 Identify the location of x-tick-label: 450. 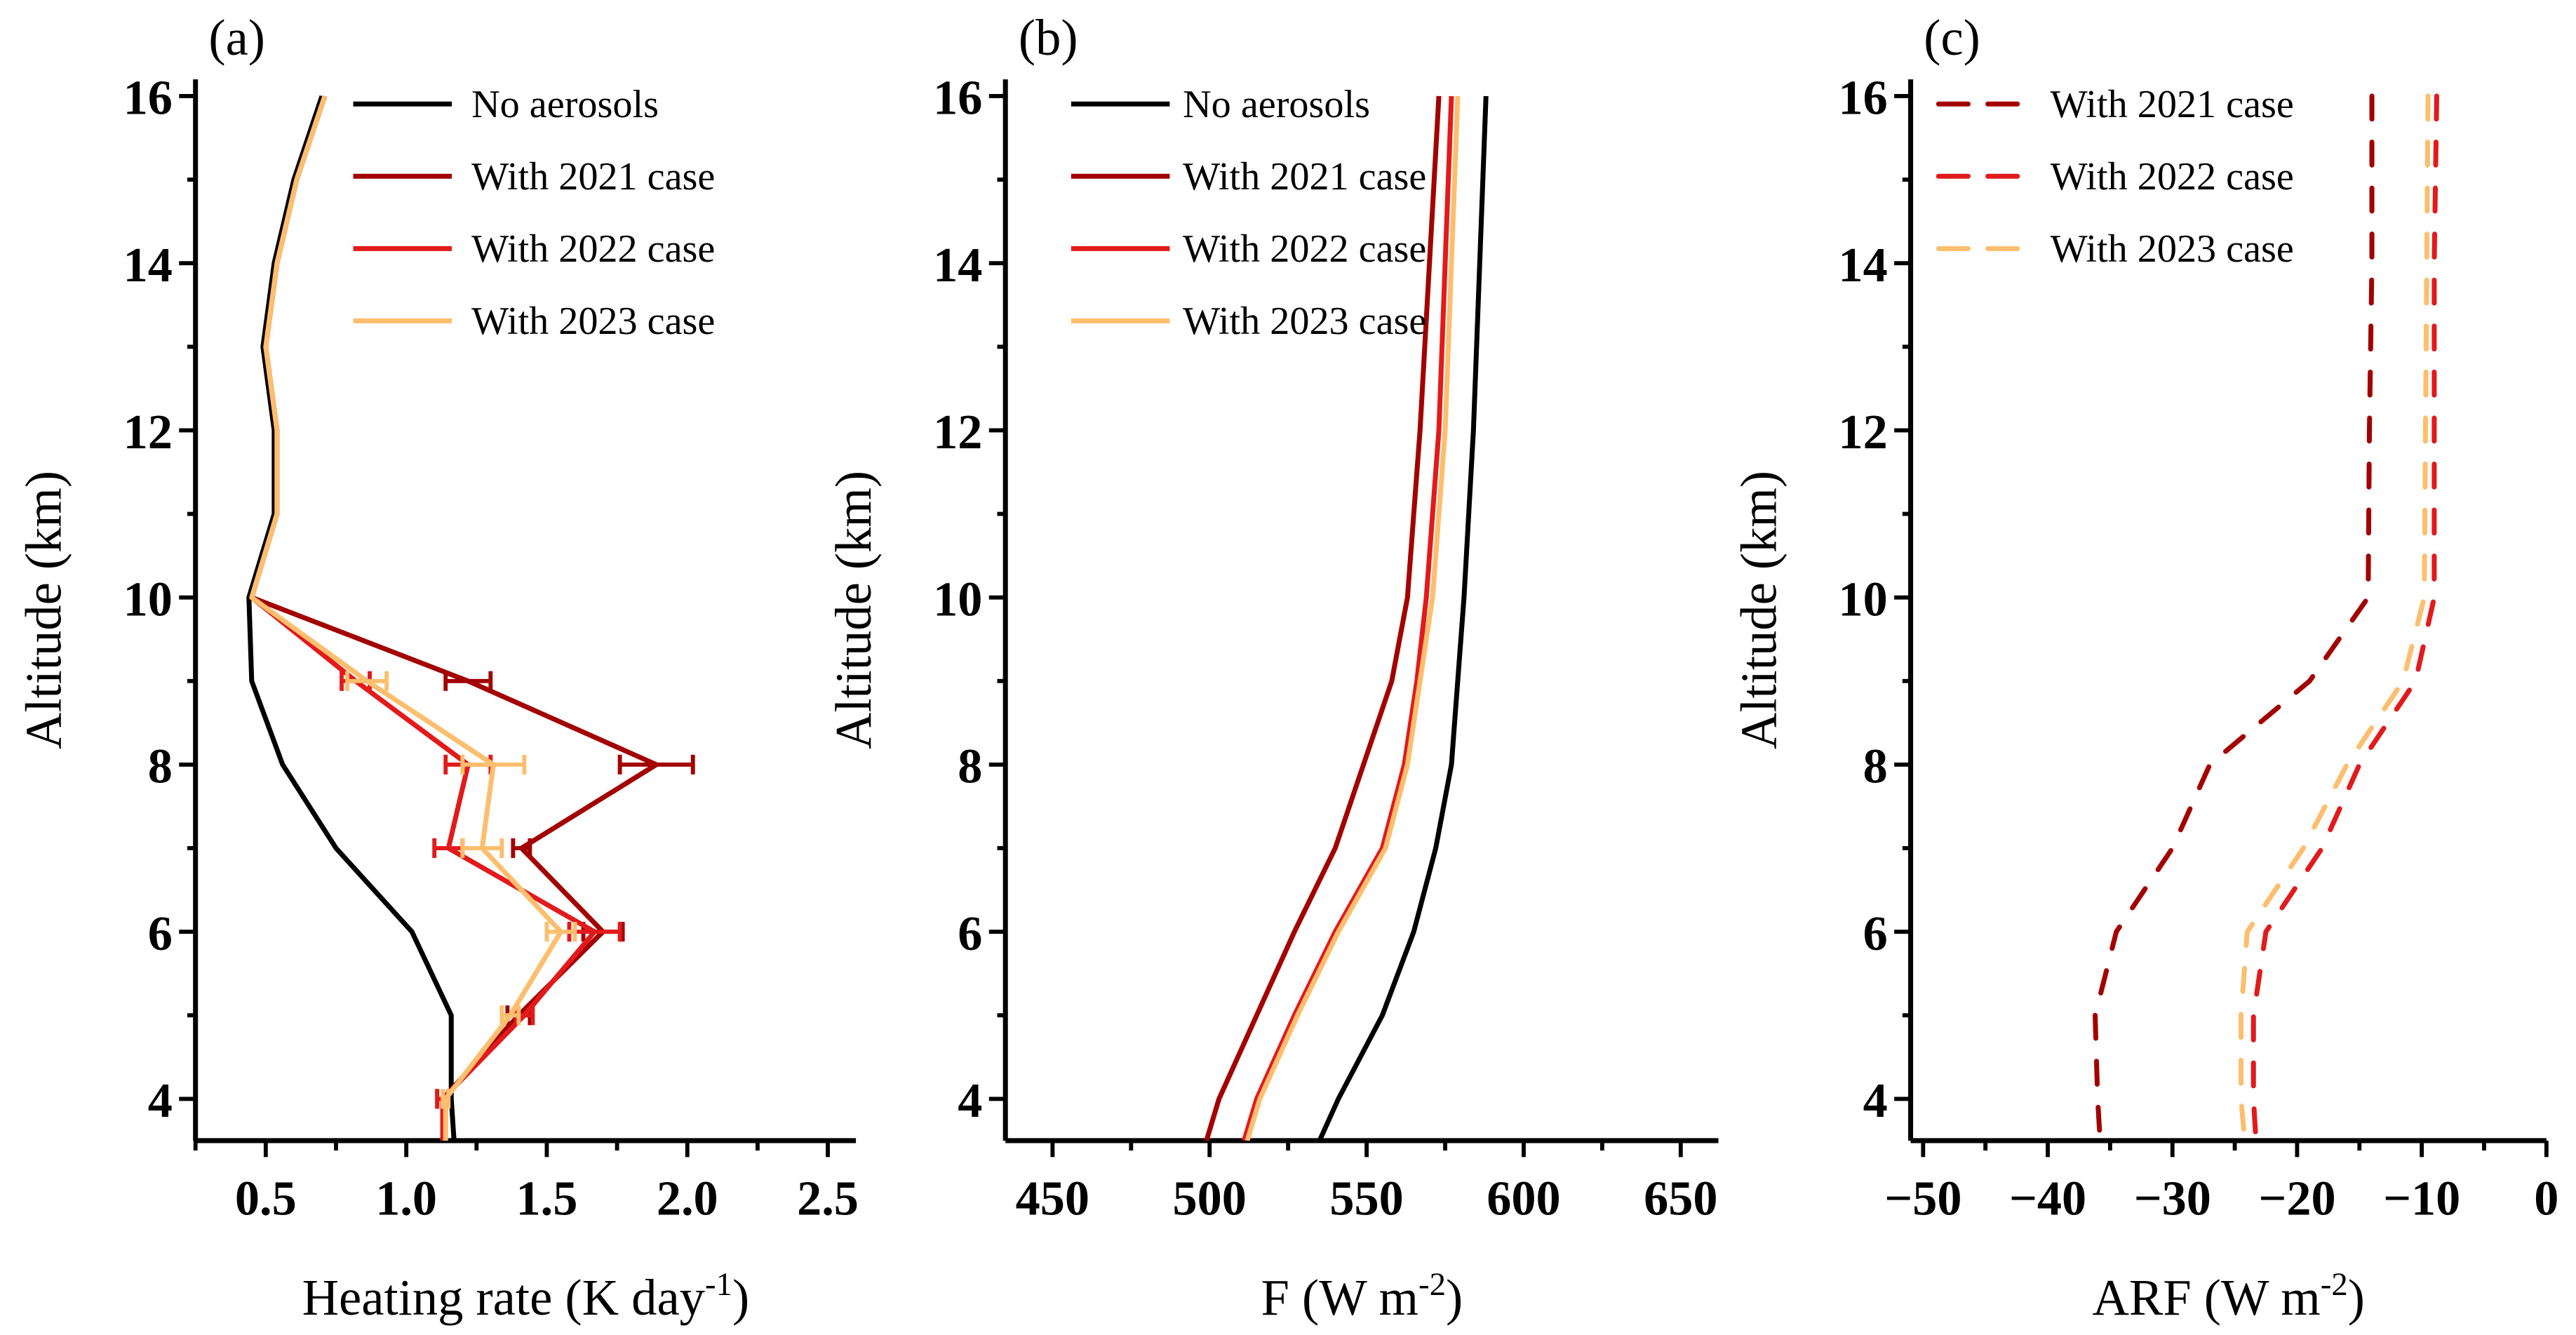
(1052, 1199).